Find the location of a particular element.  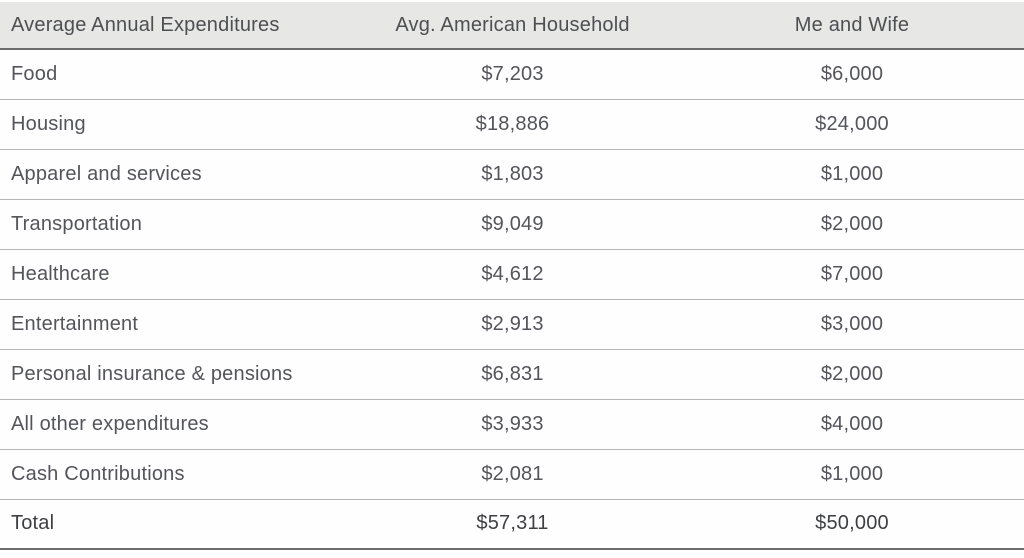

table-row: Cash Contributions $2,081 $1,000 is located at coordinates (512, 474).